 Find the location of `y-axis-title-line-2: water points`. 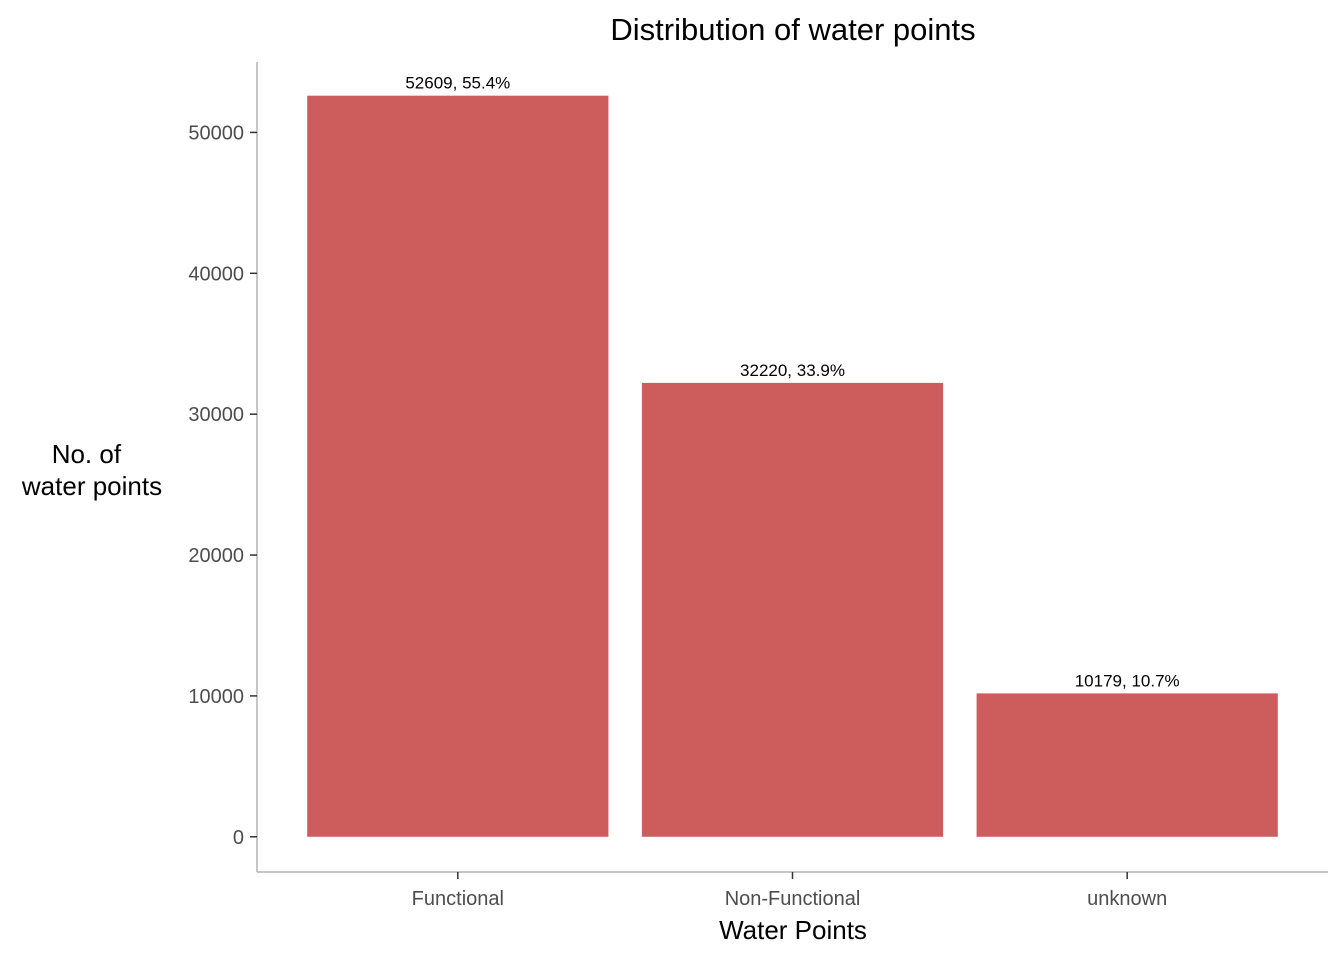

y-axis-title-line-2: water points is located at coordinates (91, 486).